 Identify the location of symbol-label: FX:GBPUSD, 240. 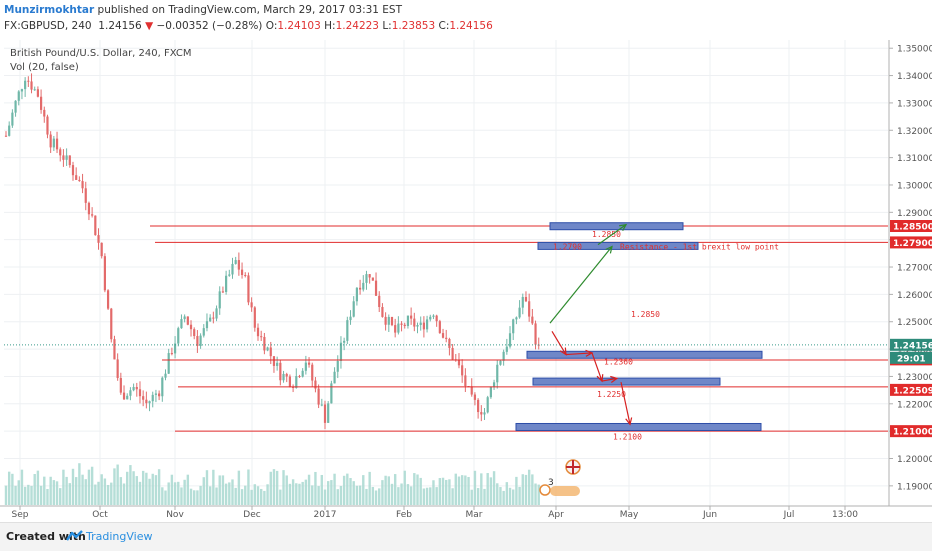
(48, 26).